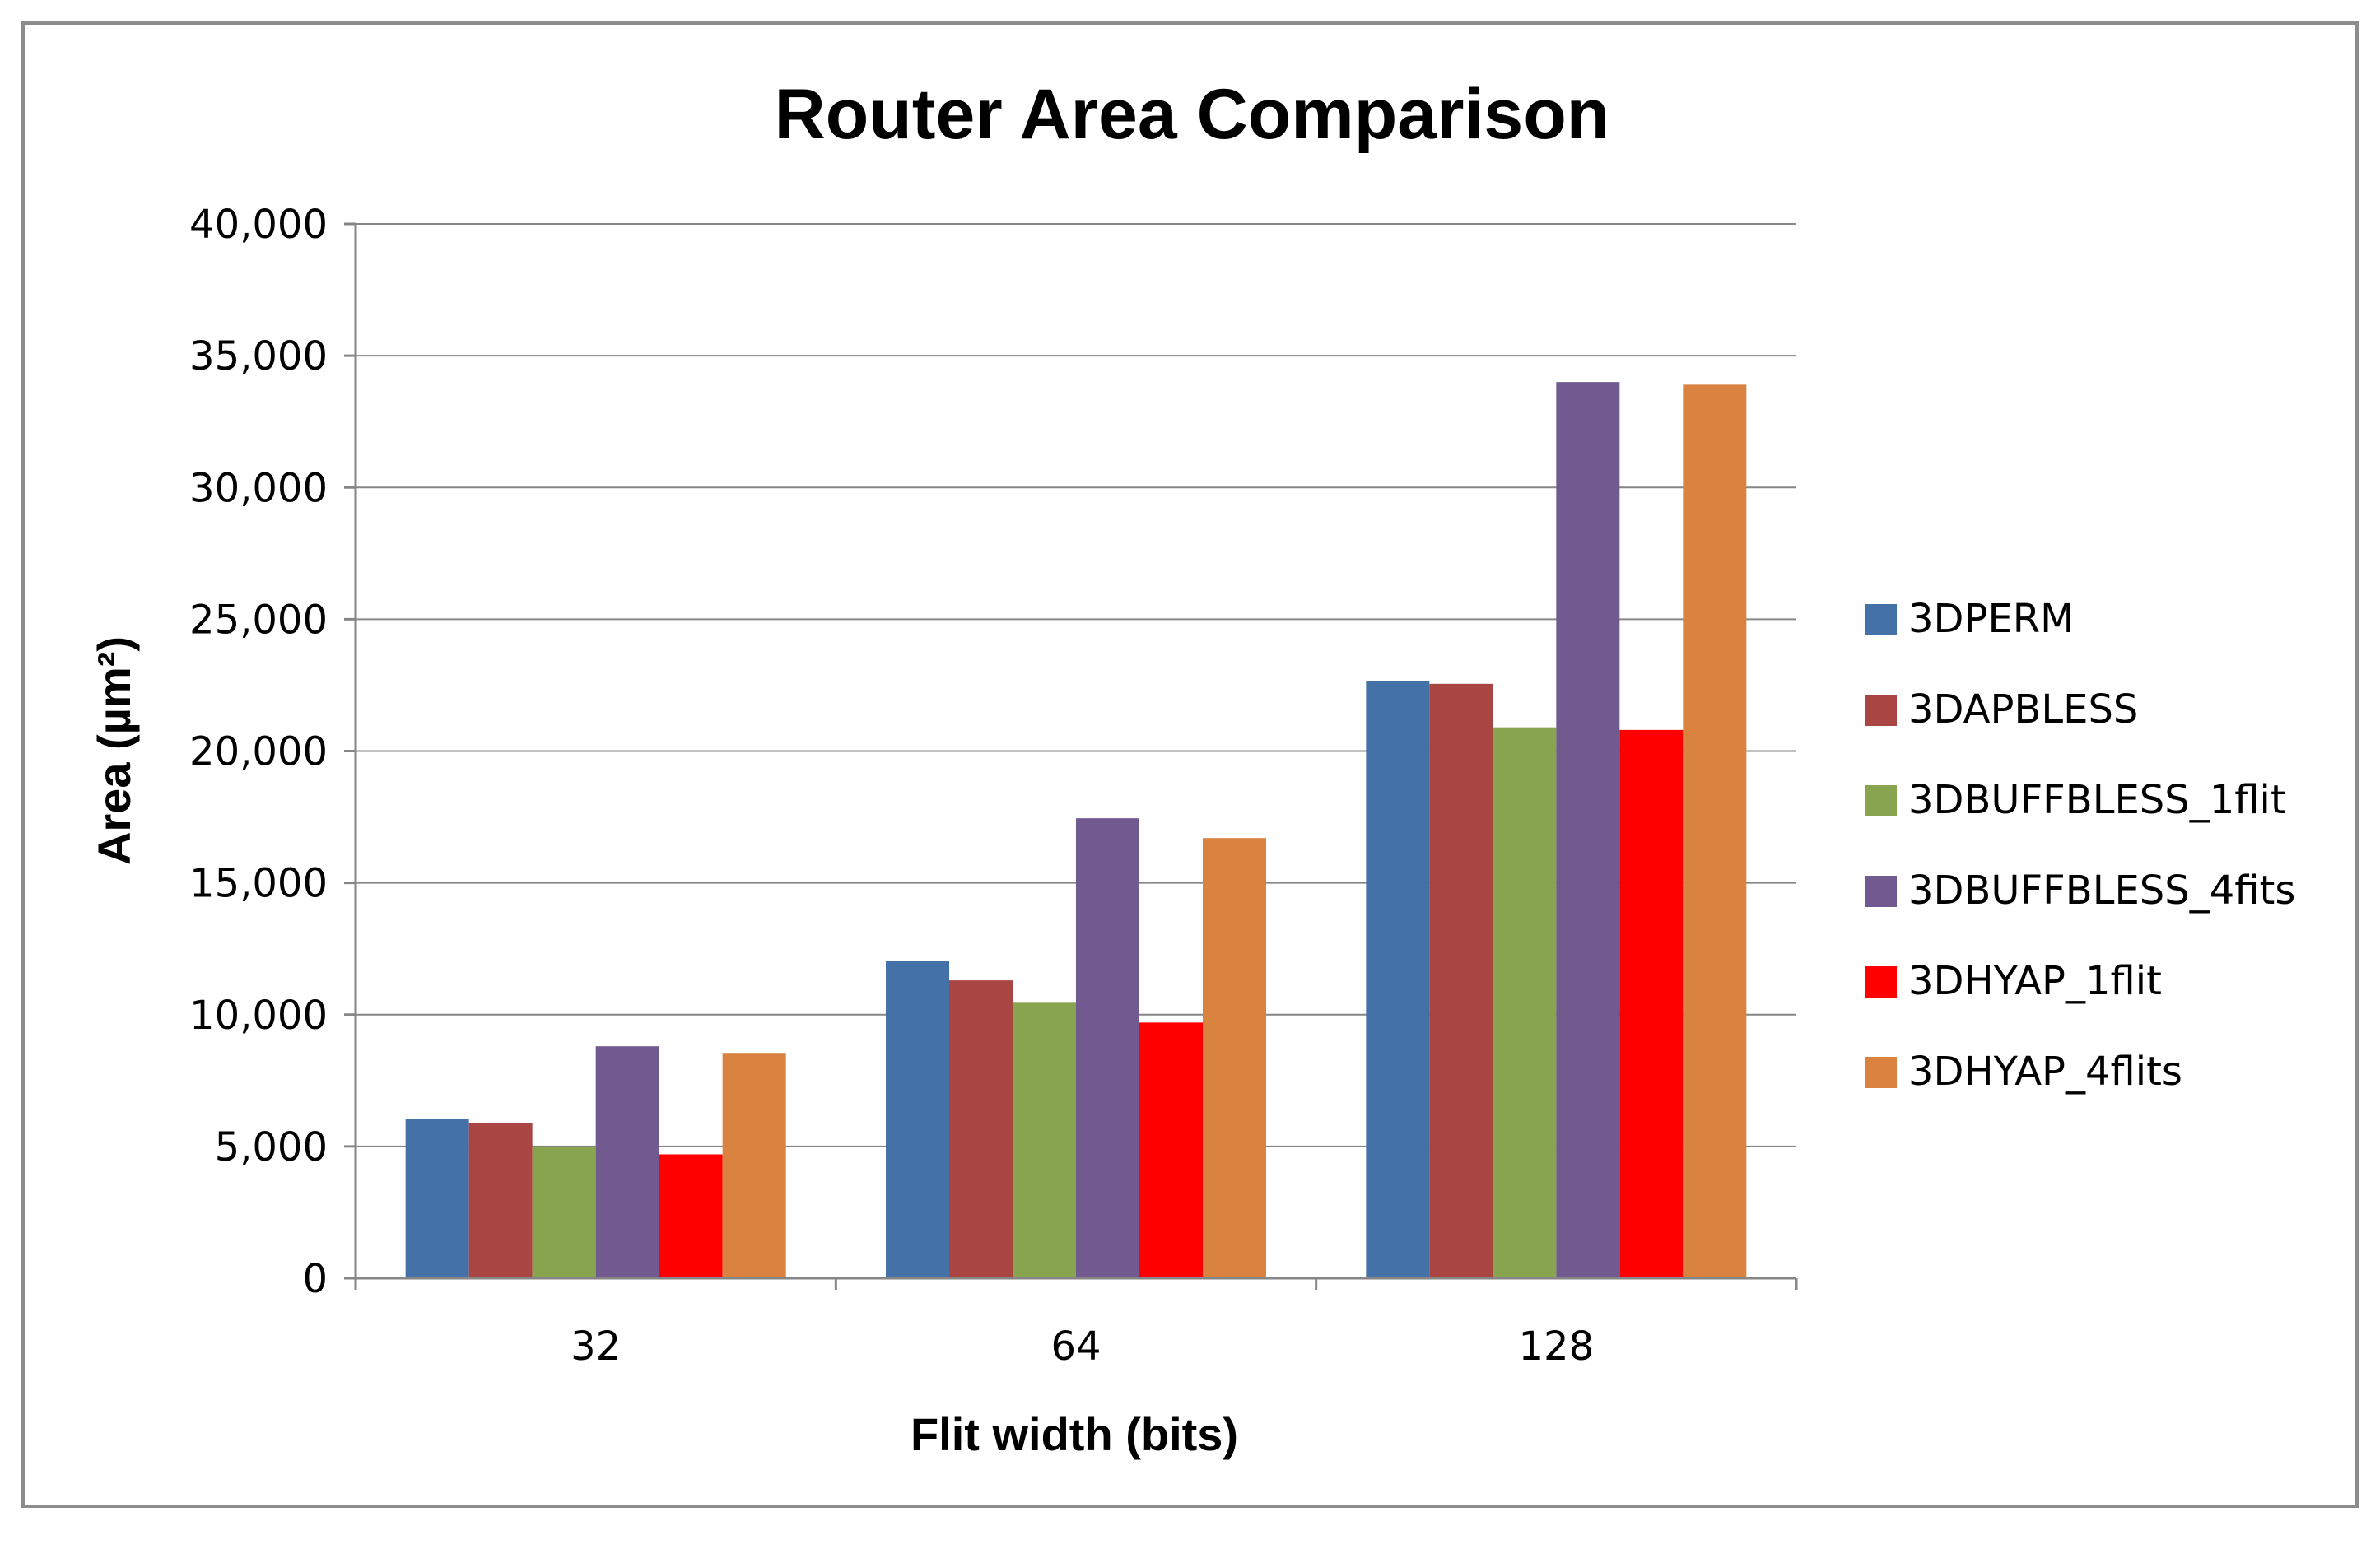 The image size is (2380, 1563). I want to click on y-tick-label: 0, so click(315, 1279).